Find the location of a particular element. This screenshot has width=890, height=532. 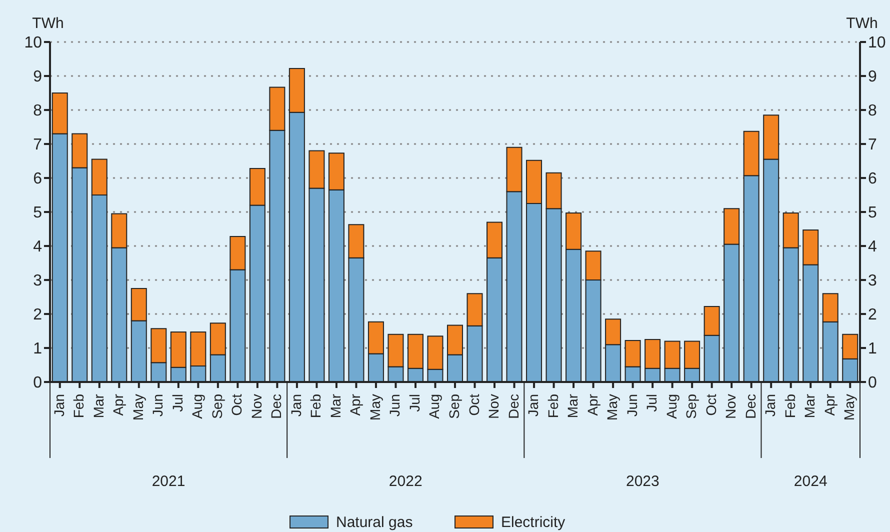

y2-tick-label: 4 is located at coordinates (872, 247).